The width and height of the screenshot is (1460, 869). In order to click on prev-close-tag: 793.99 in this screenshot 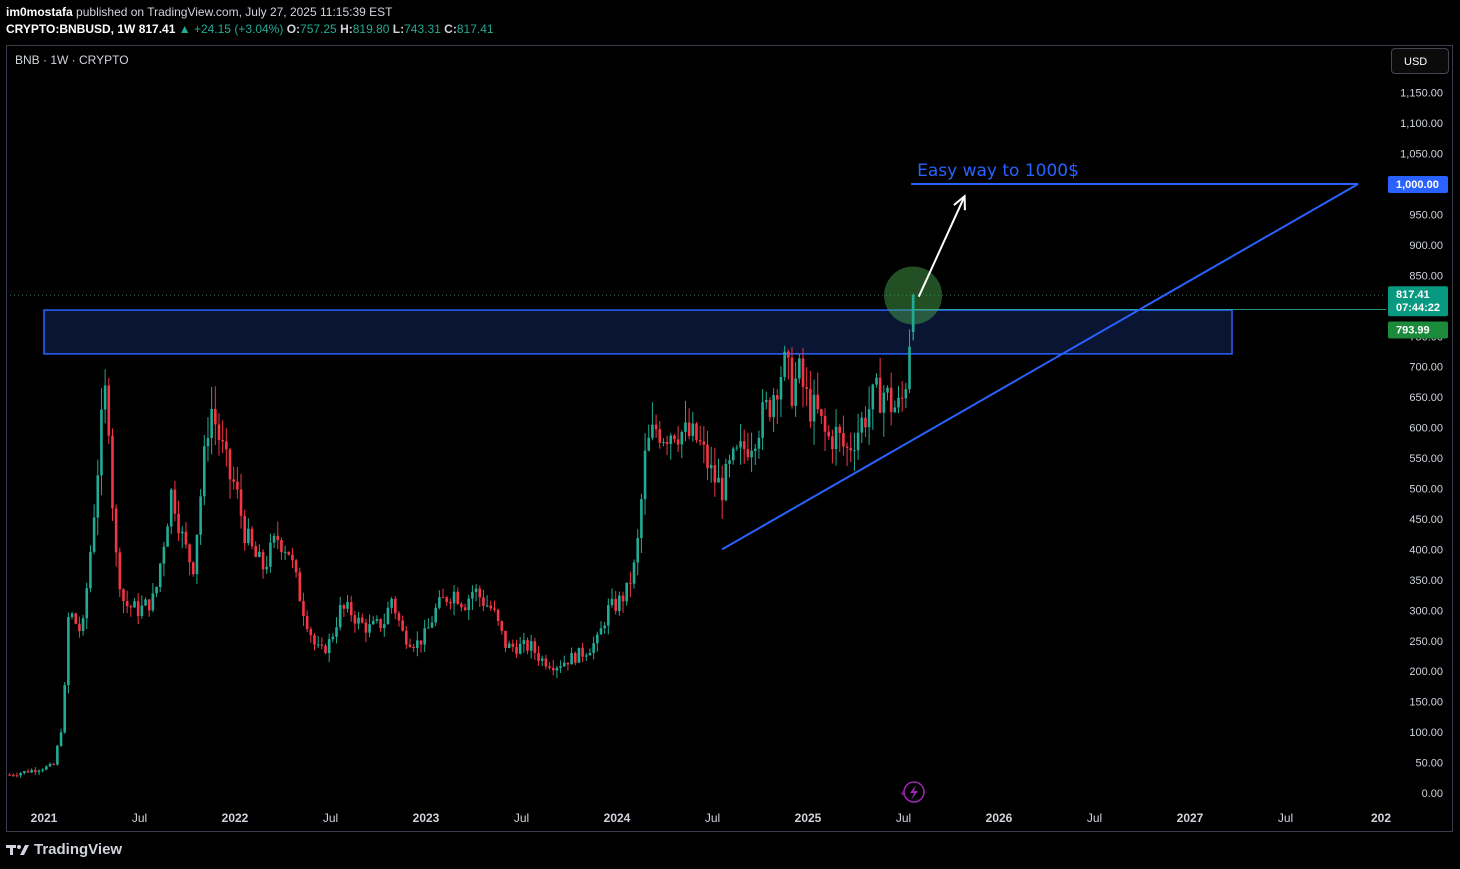, I will do `click(1418, 330)`.